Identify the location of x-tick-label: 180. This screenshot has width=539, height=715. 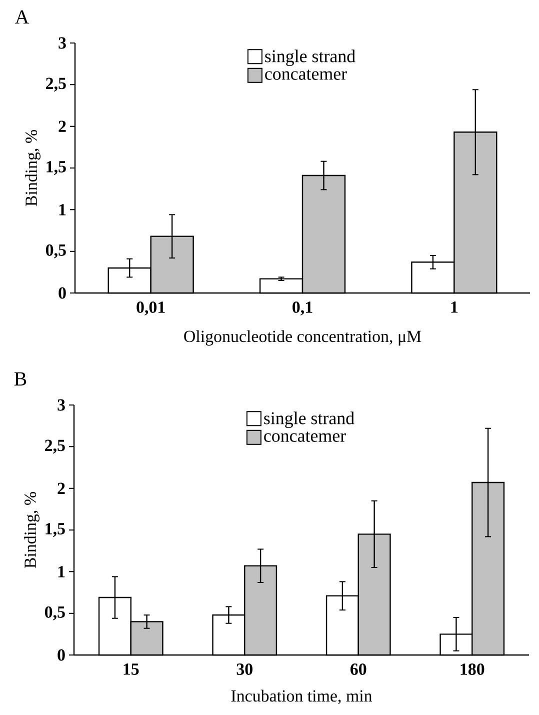
(472, 669).